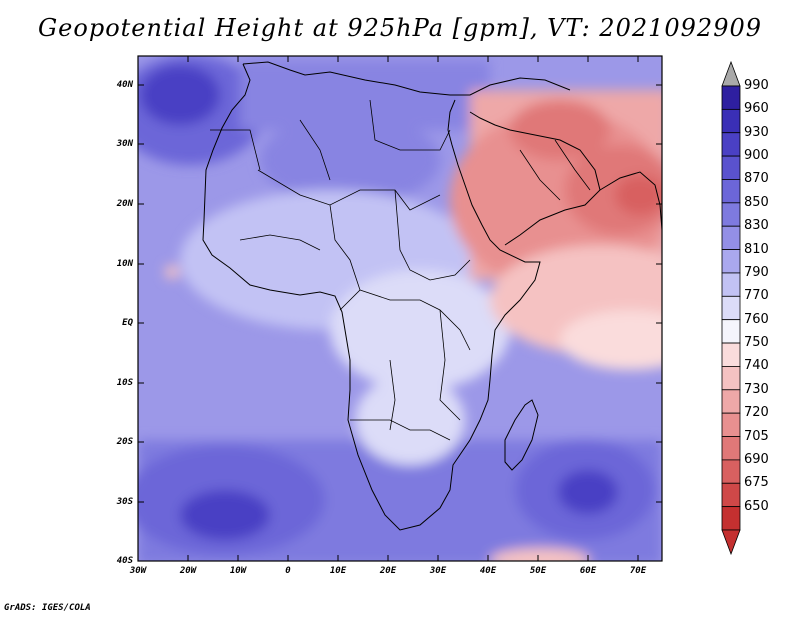  I want to click on colorbar-label: 740, so click(756, 366).